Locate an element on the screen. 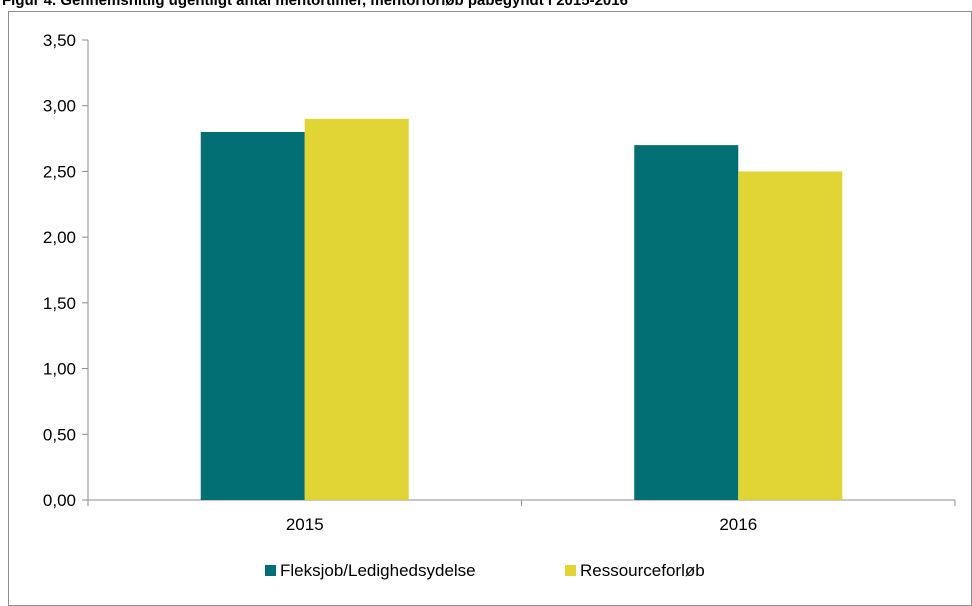 The image size is (972, 606). legend-label: Ressourceforløb is located at coordinates (642, 570).